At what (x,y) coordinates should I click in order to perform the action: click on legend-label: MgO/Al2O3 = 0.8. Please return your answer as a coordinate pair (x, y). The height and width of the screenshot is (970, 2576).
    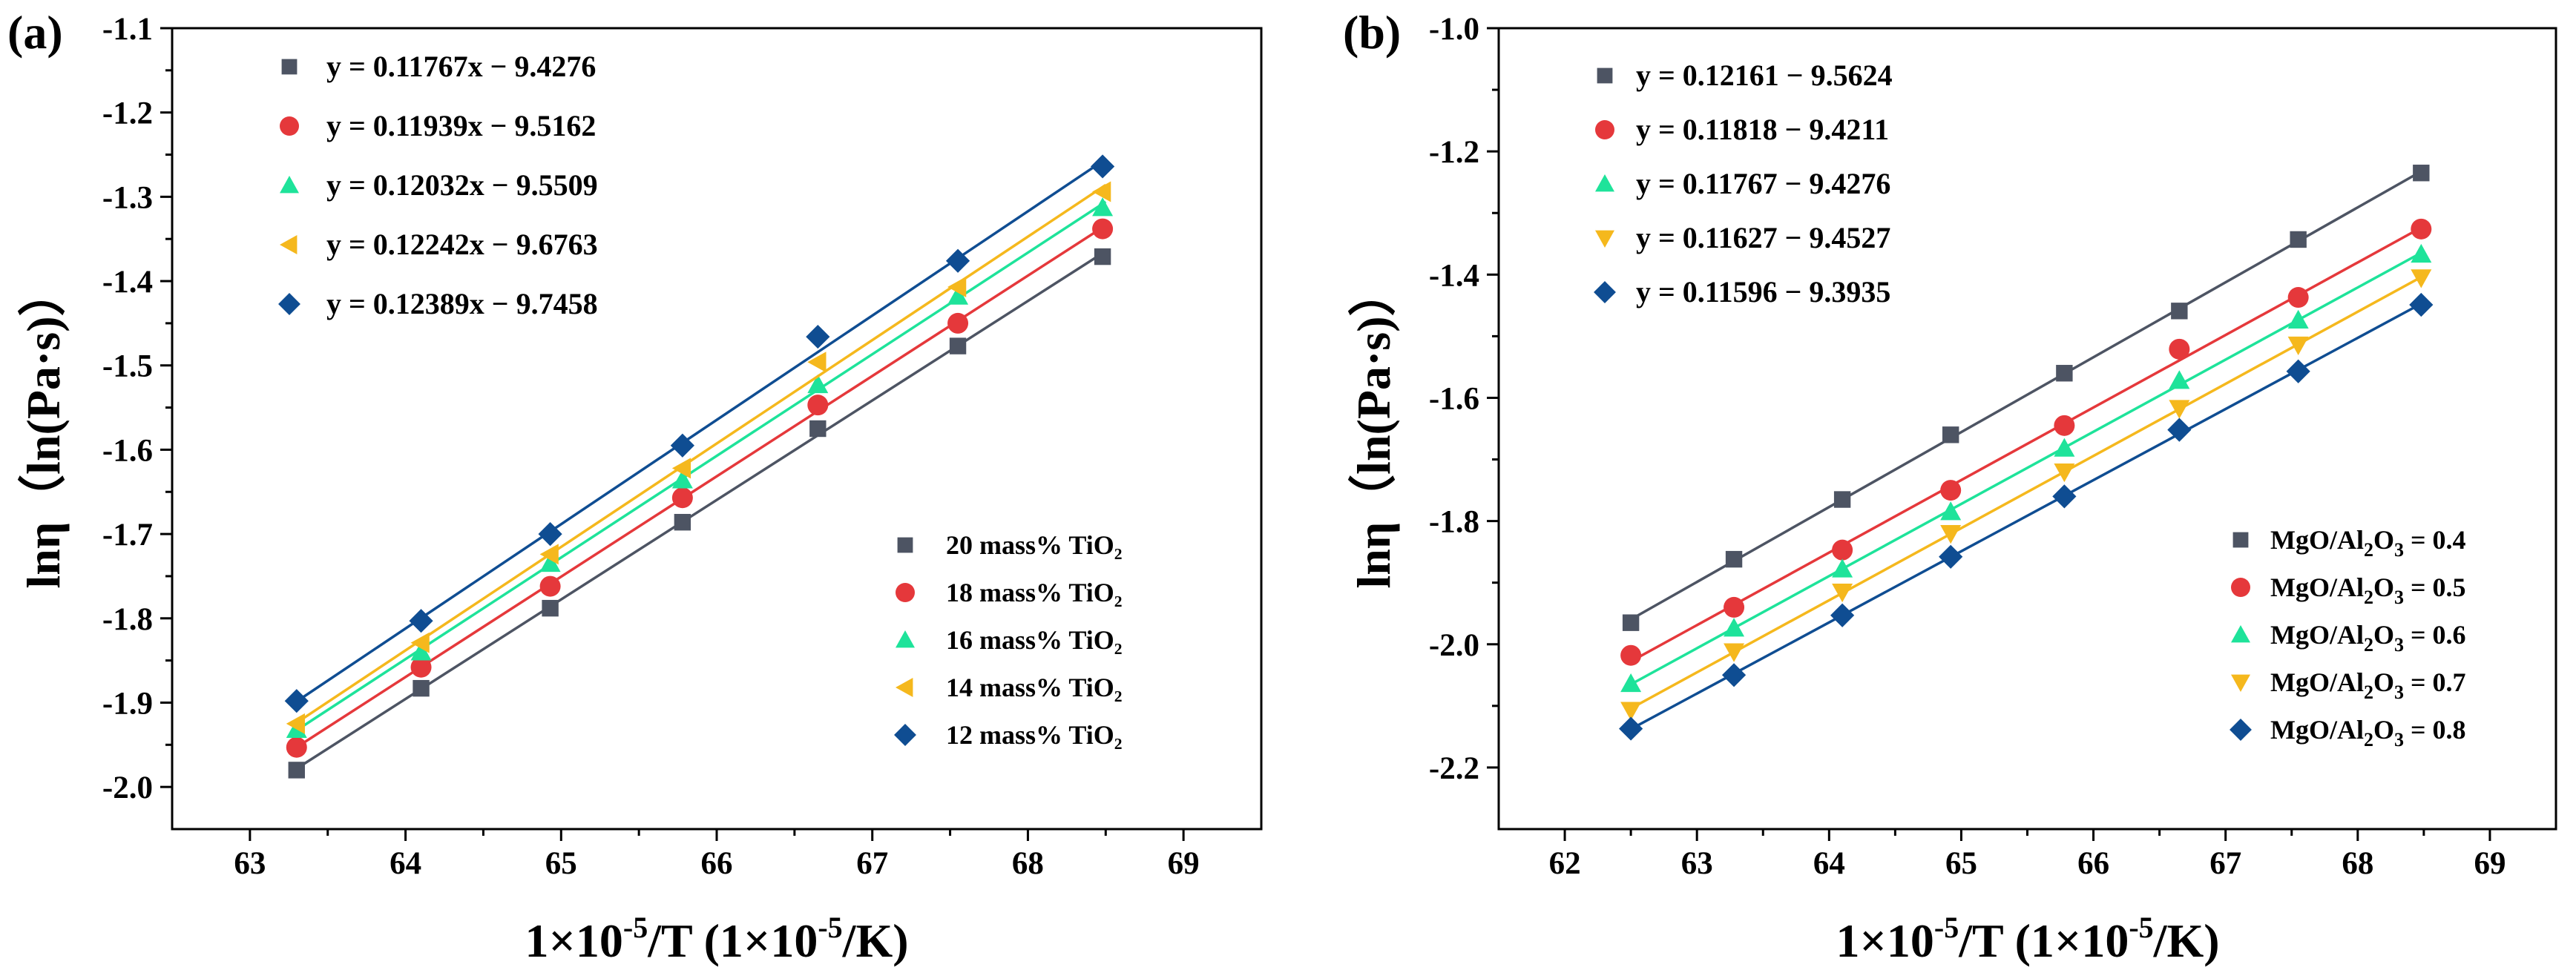
    Looking at the image, I should click on (2368, 732).